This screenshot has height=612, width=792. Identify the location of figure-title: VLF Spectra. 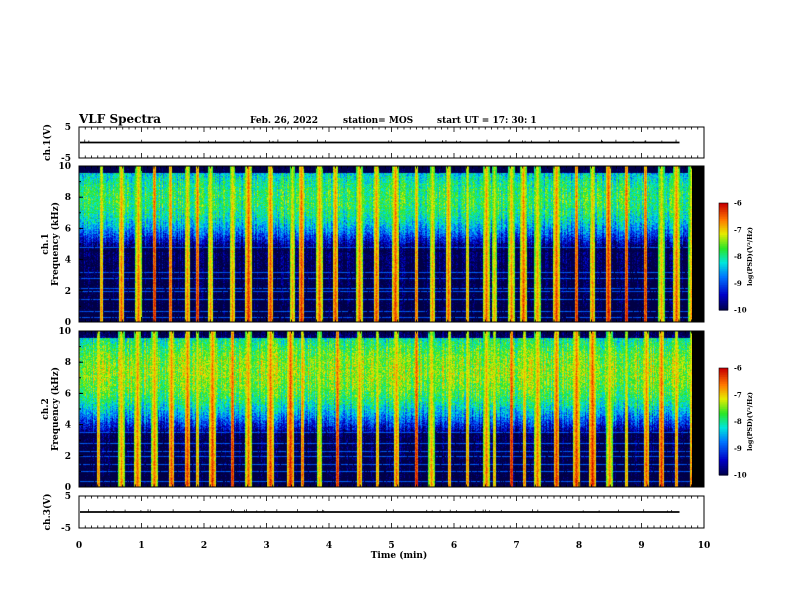
(119, 119).